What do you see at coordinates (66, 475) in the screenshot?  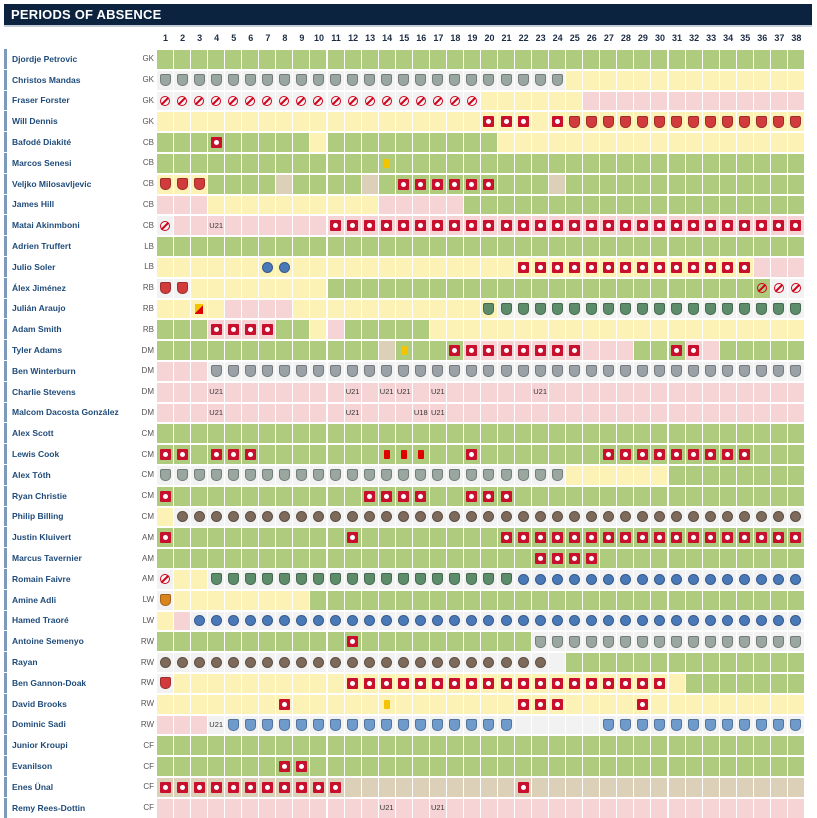 I see `player-name-link: Alex Tóth` at bounding box center [66, 475].